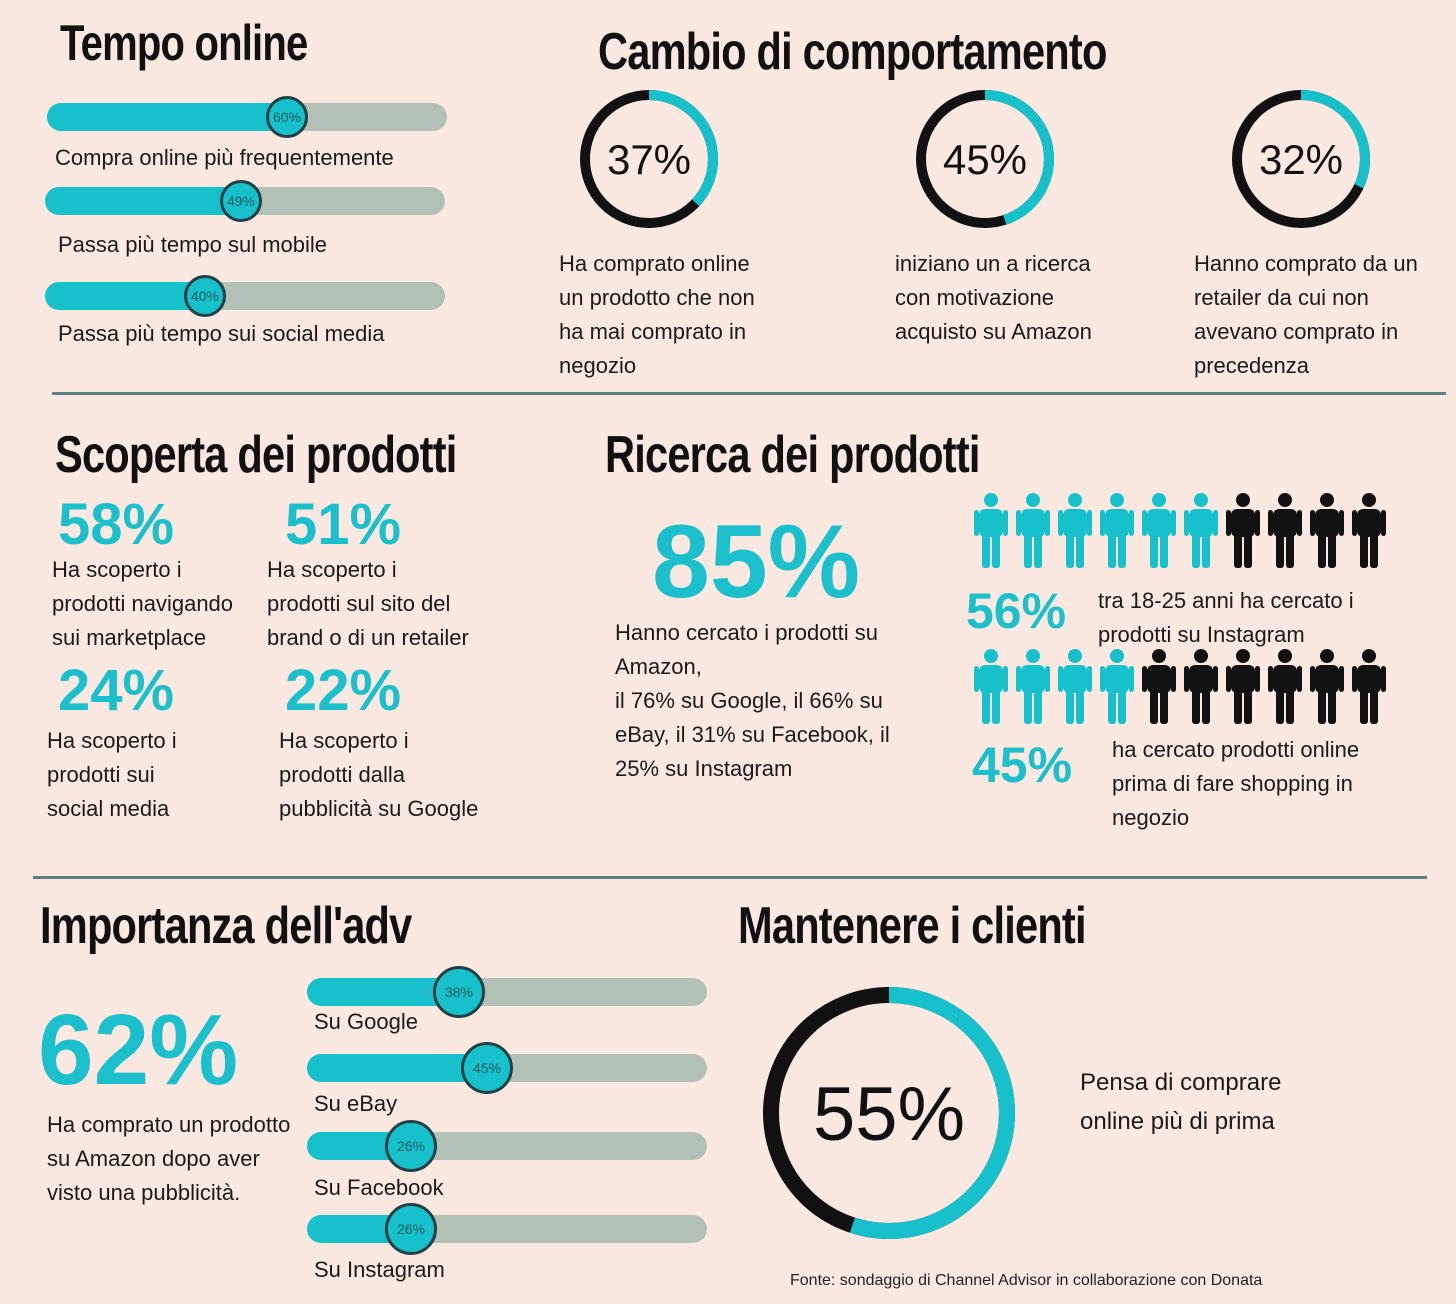 The width and height of the screenshot is (1456, 1304). Describe the element at coordinates (241, 201) in the screenshot. I see `bar-value-label: 49%` at that location.